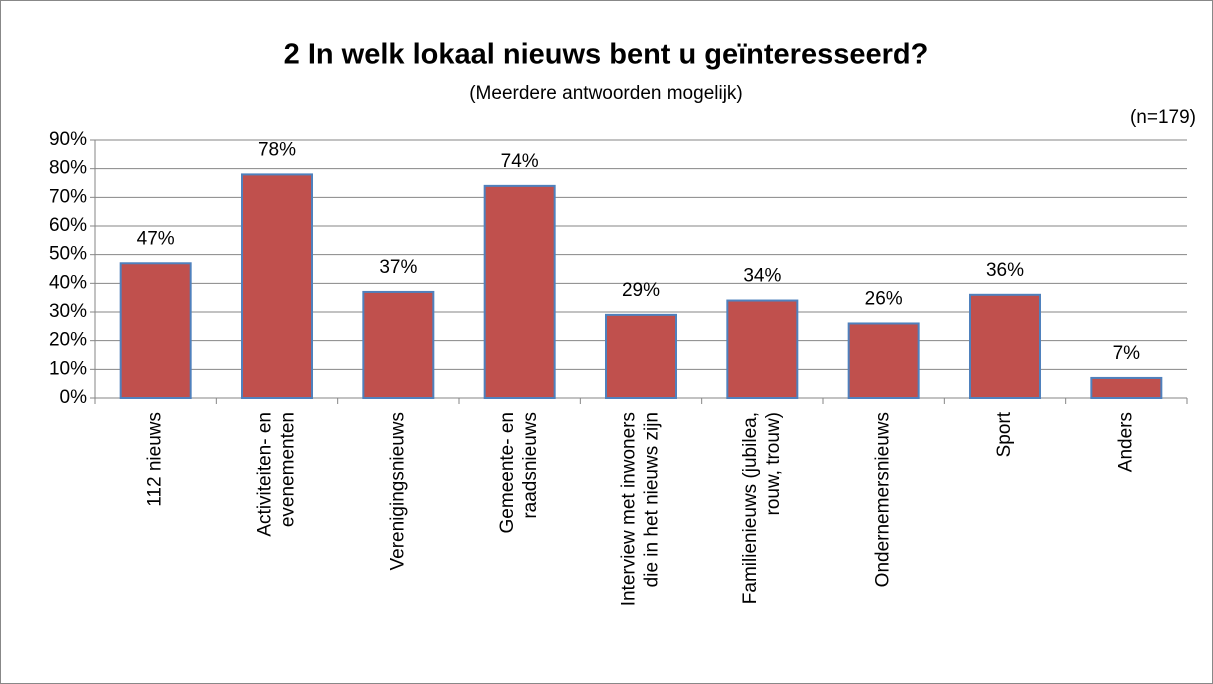  What do you see at coordinates (68, 196) in the screenshot?
I see `y-tick-label: 70%` at bounding box center [68, 196].